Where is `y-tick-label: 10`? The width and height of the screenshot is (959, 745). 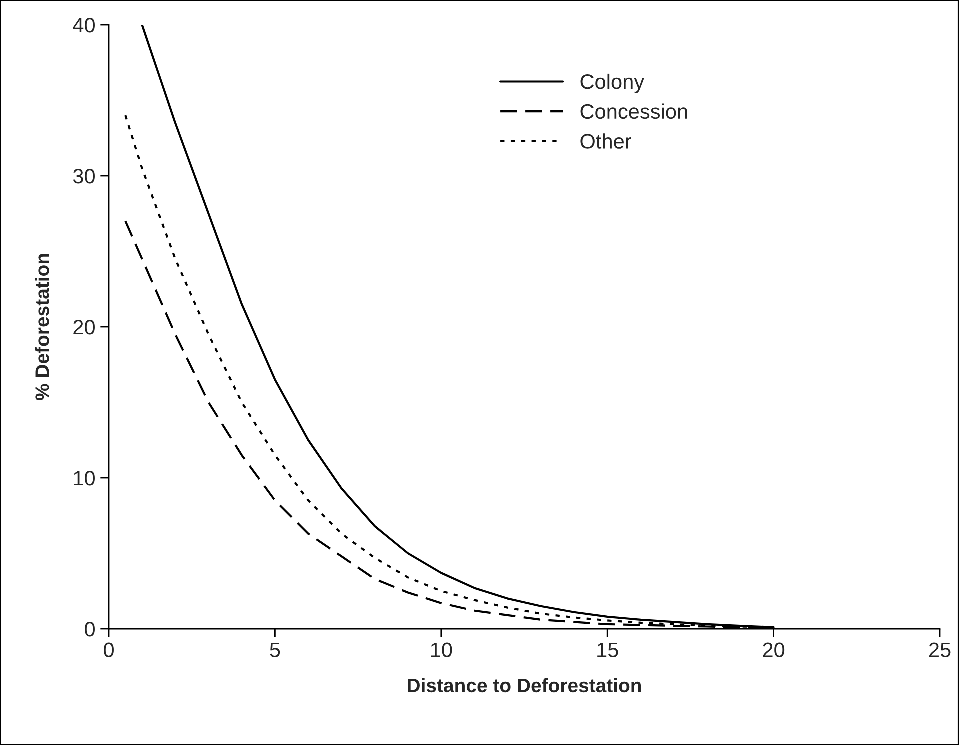
y-tick-label: 10 is located at coordinates (84, 478).